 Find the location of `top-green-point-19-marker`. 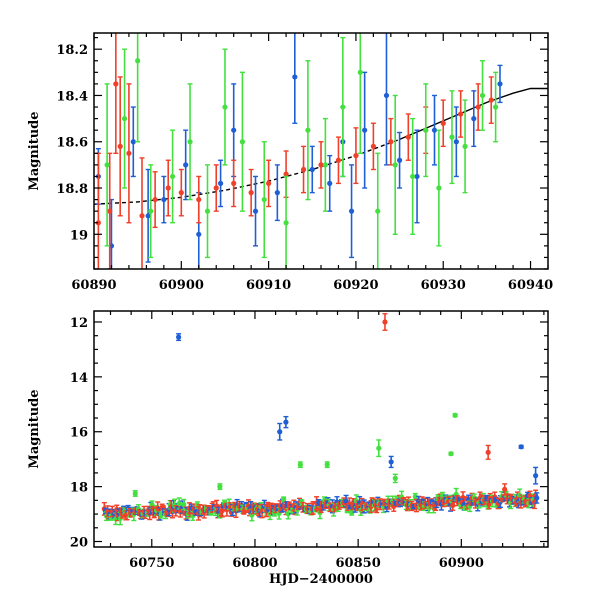

top-green-point-19-marker is located at coordinates (439, 188).